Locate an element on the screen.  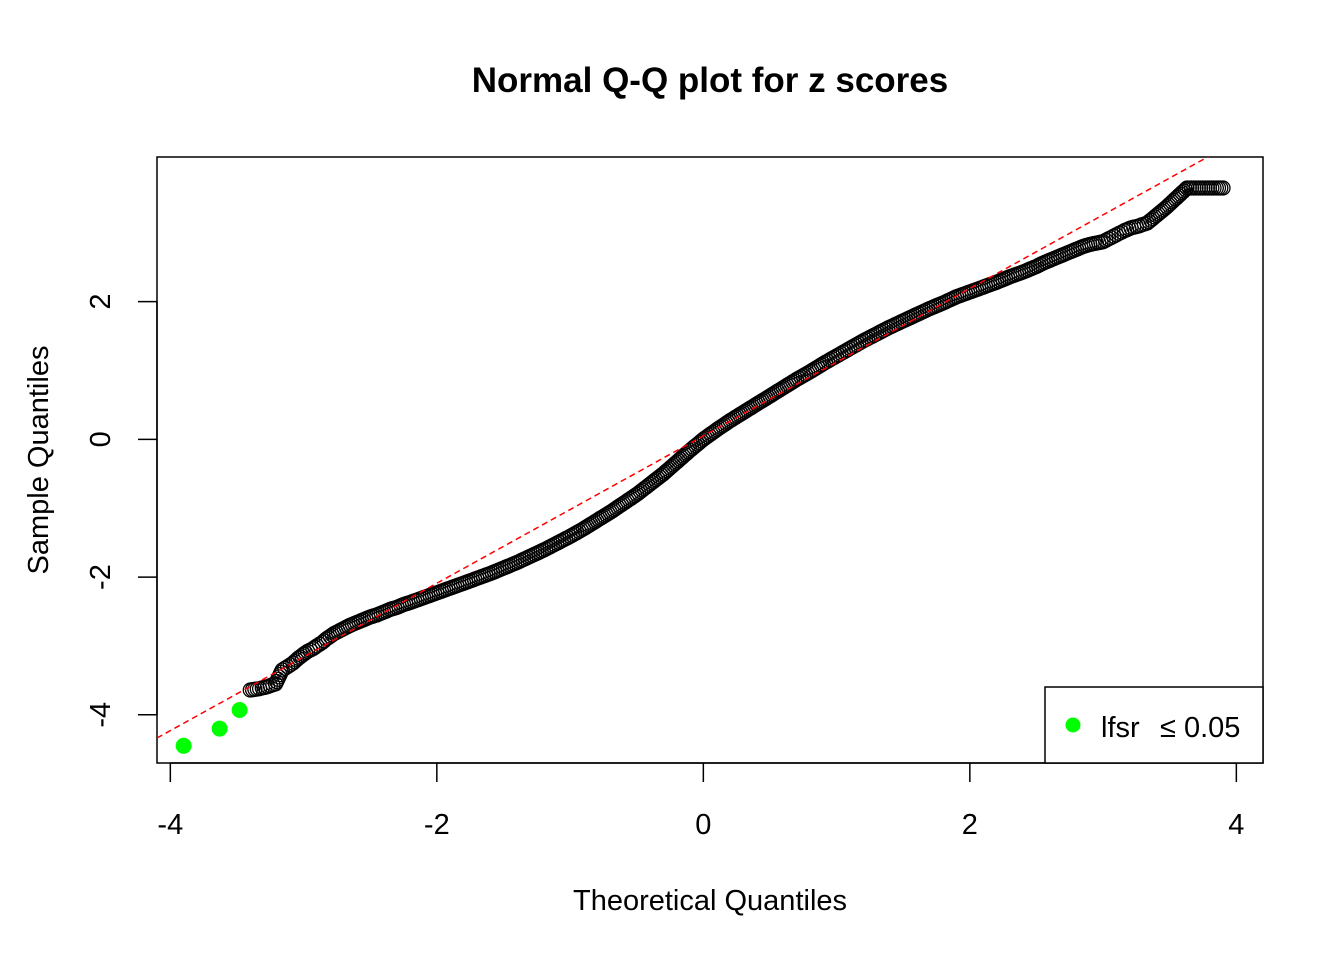
y-tick-label: -4 is located at coordinates (101, 715).